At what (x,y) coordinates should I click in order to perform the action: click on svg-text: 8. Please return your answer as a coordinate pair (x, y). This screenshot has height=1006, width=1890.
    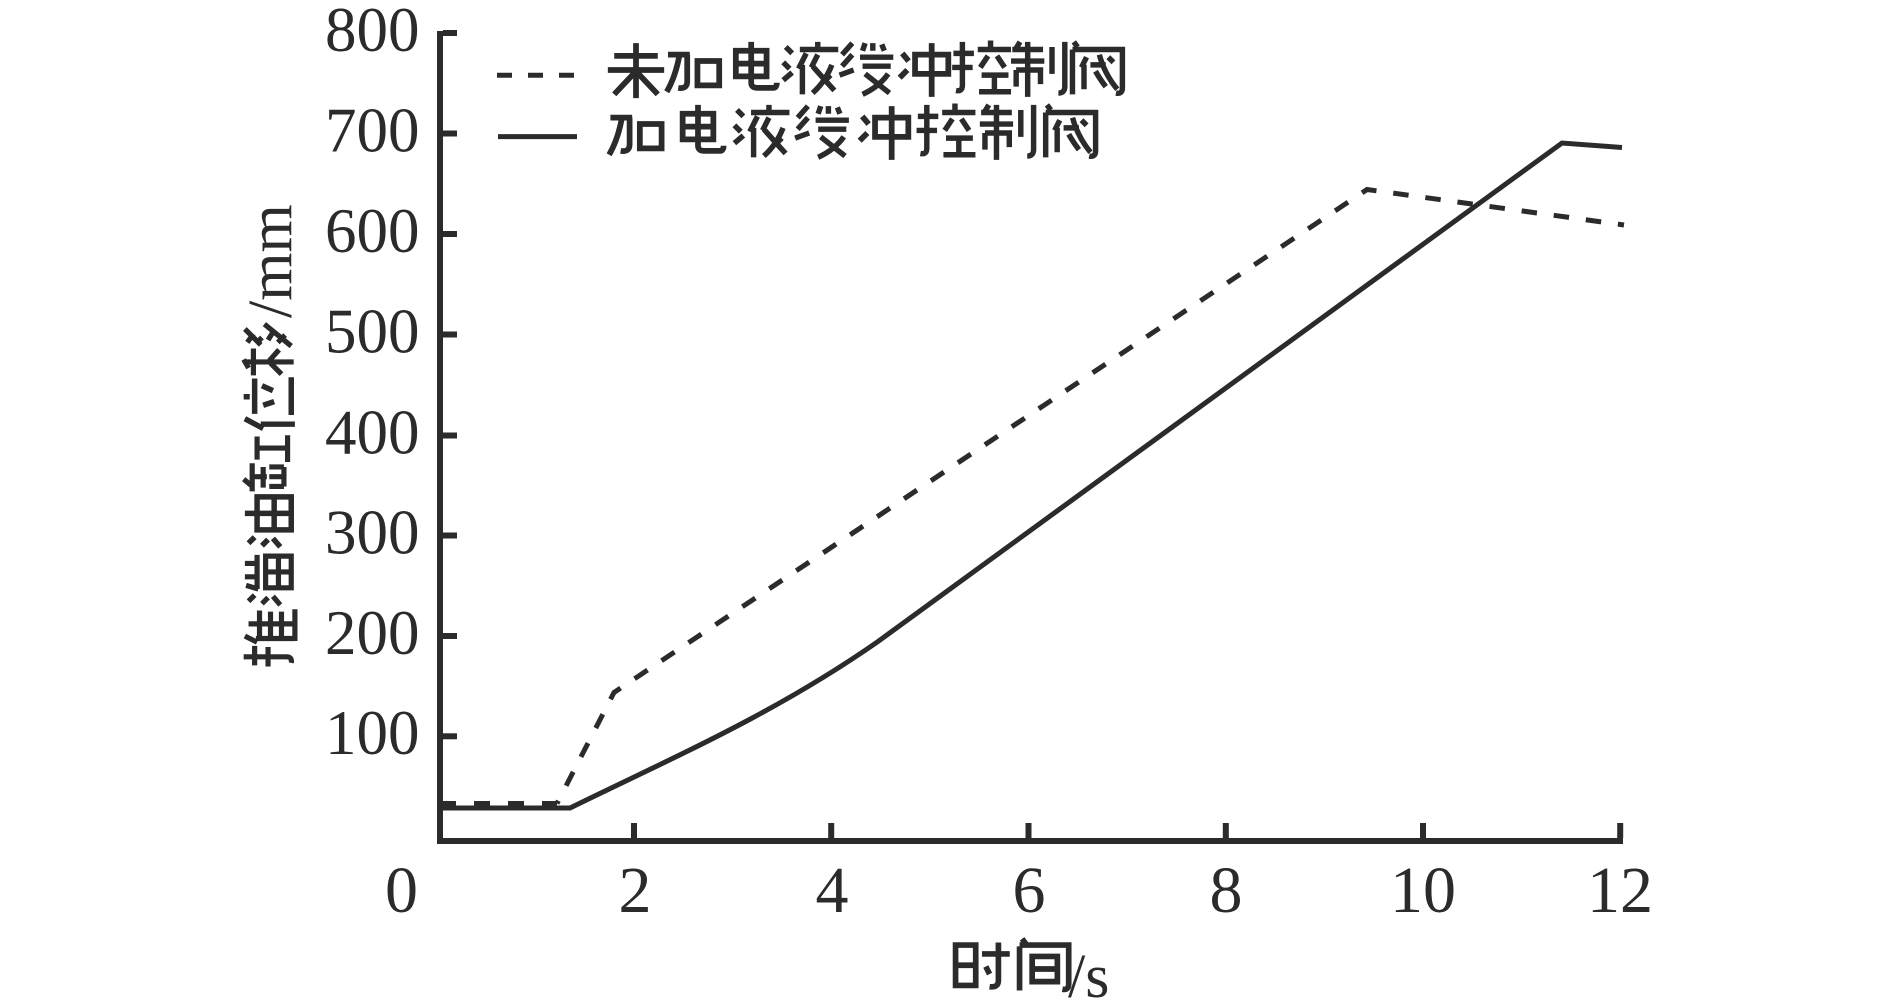
    Looking at the image, I should click on (1226, 890).